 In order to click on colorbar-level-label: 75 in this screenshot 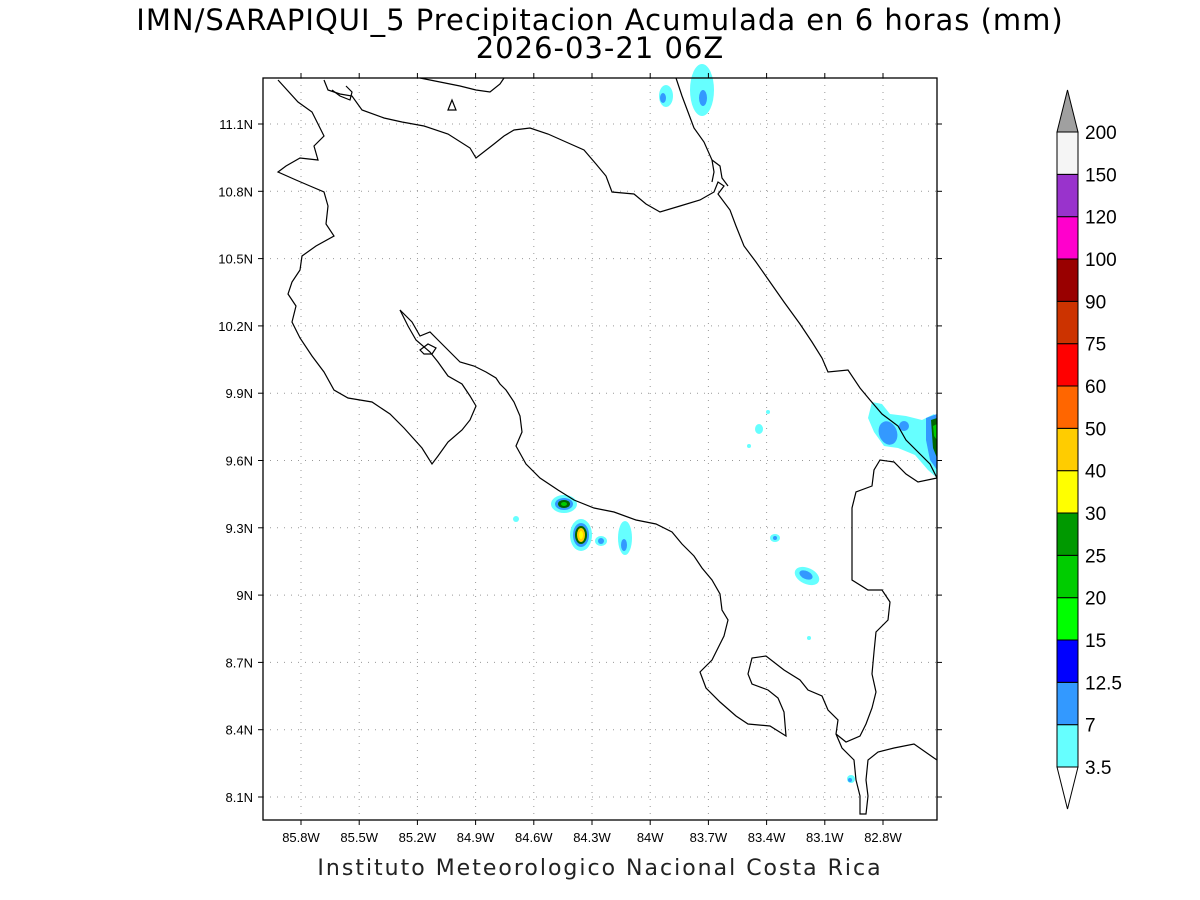, I will do `click(1095, 345)`.